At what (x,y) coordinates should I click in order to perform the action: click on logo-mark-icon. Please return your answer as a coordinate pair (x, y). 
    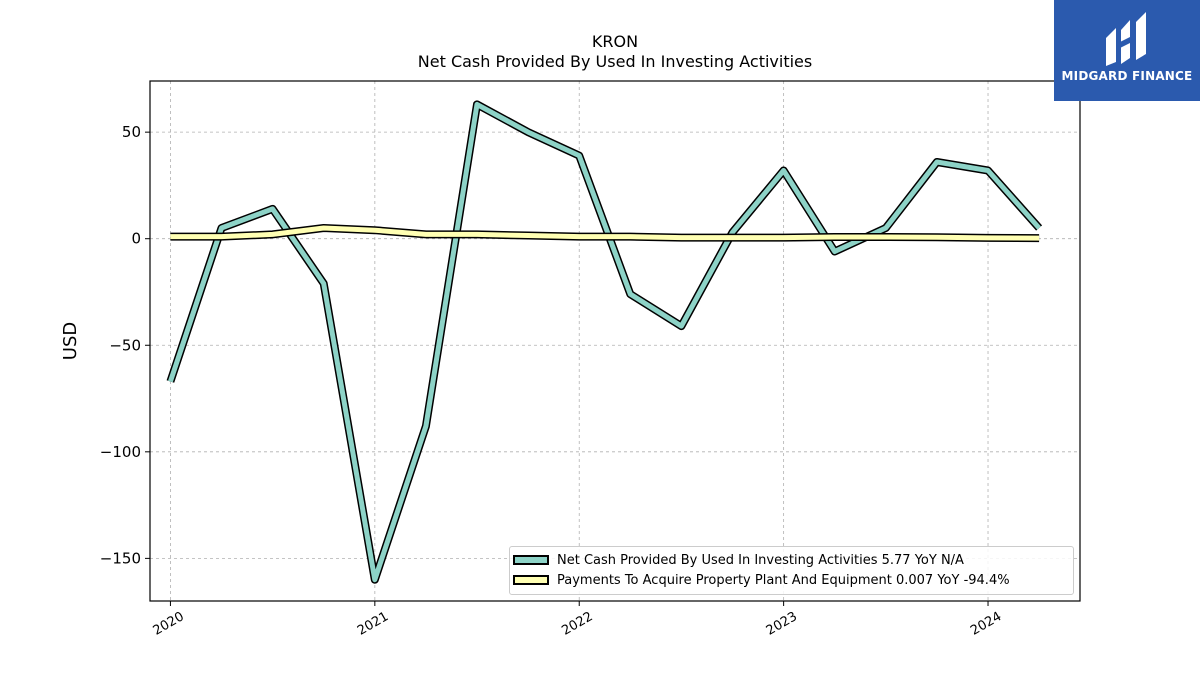
    Looking at the image, I should click on (1126, 39).